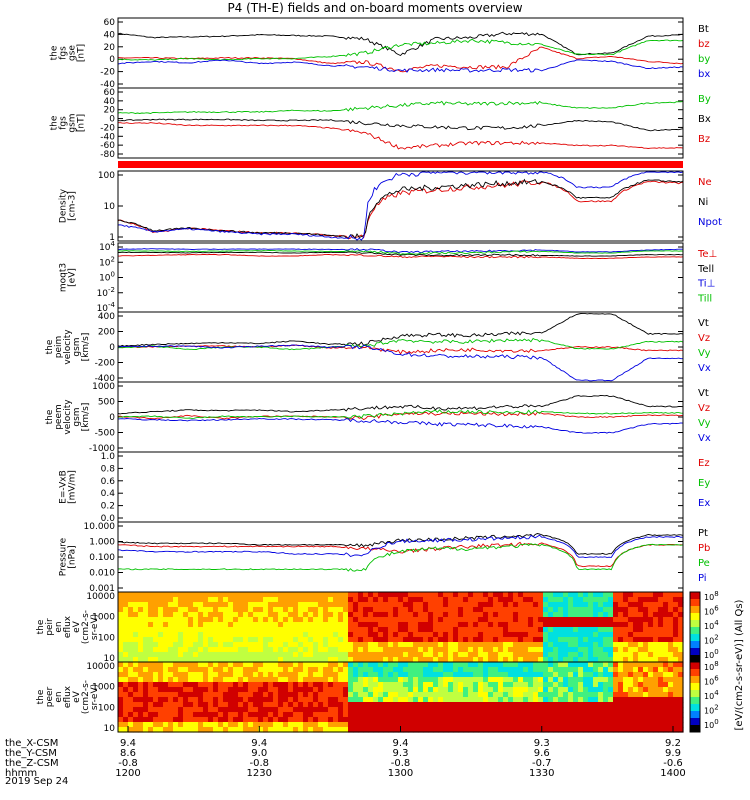 The image size is (750, 800). Describe the element at coordinates (110, 102) in the screenshot. I see `ytick-label: 40` at that location.